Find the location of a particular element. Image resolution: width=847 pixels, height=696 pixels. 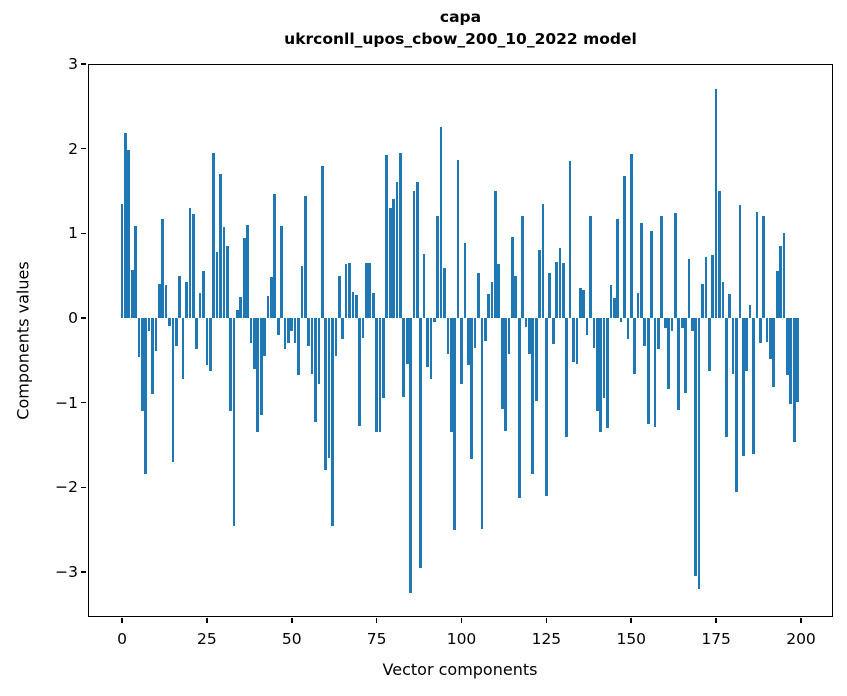

x-tick-label: 0 is located at coordinates (122, 639).